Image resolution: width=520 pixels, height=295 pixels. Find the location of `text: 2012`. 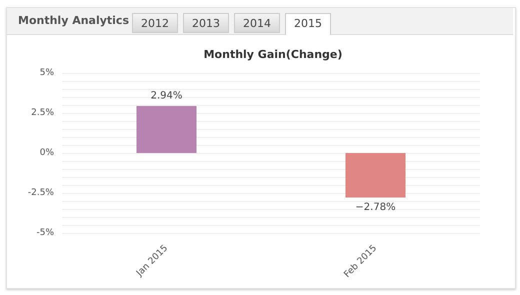

text: 2012 is located at coordinates (155, 23).